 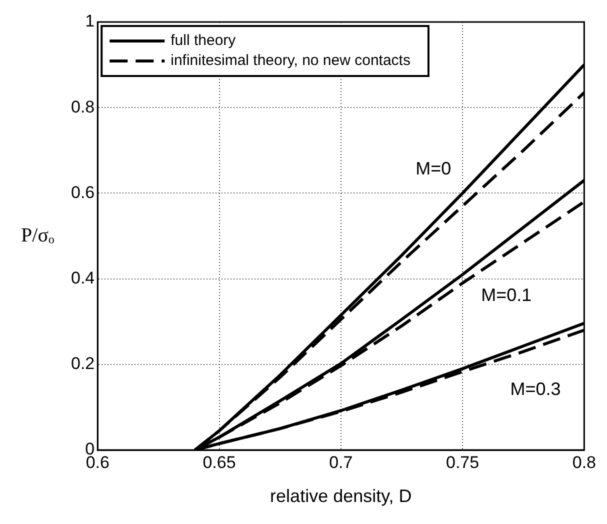 What do you see at coordinates (584, 462) in the screenshot?
I see `x-tick-label: 0.8` at bounding box center [584, 462].